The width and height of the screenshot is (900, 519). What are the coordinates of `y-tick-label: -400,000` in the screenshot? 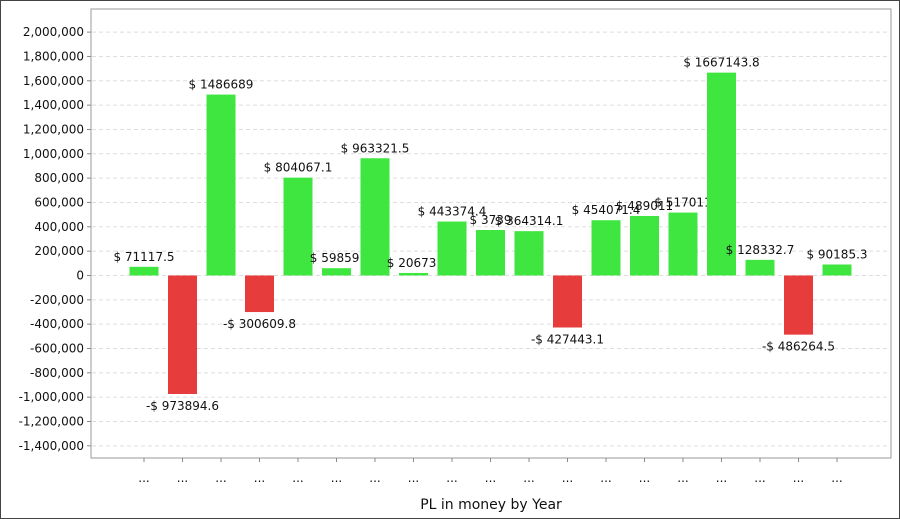 It's located at (57, 324).